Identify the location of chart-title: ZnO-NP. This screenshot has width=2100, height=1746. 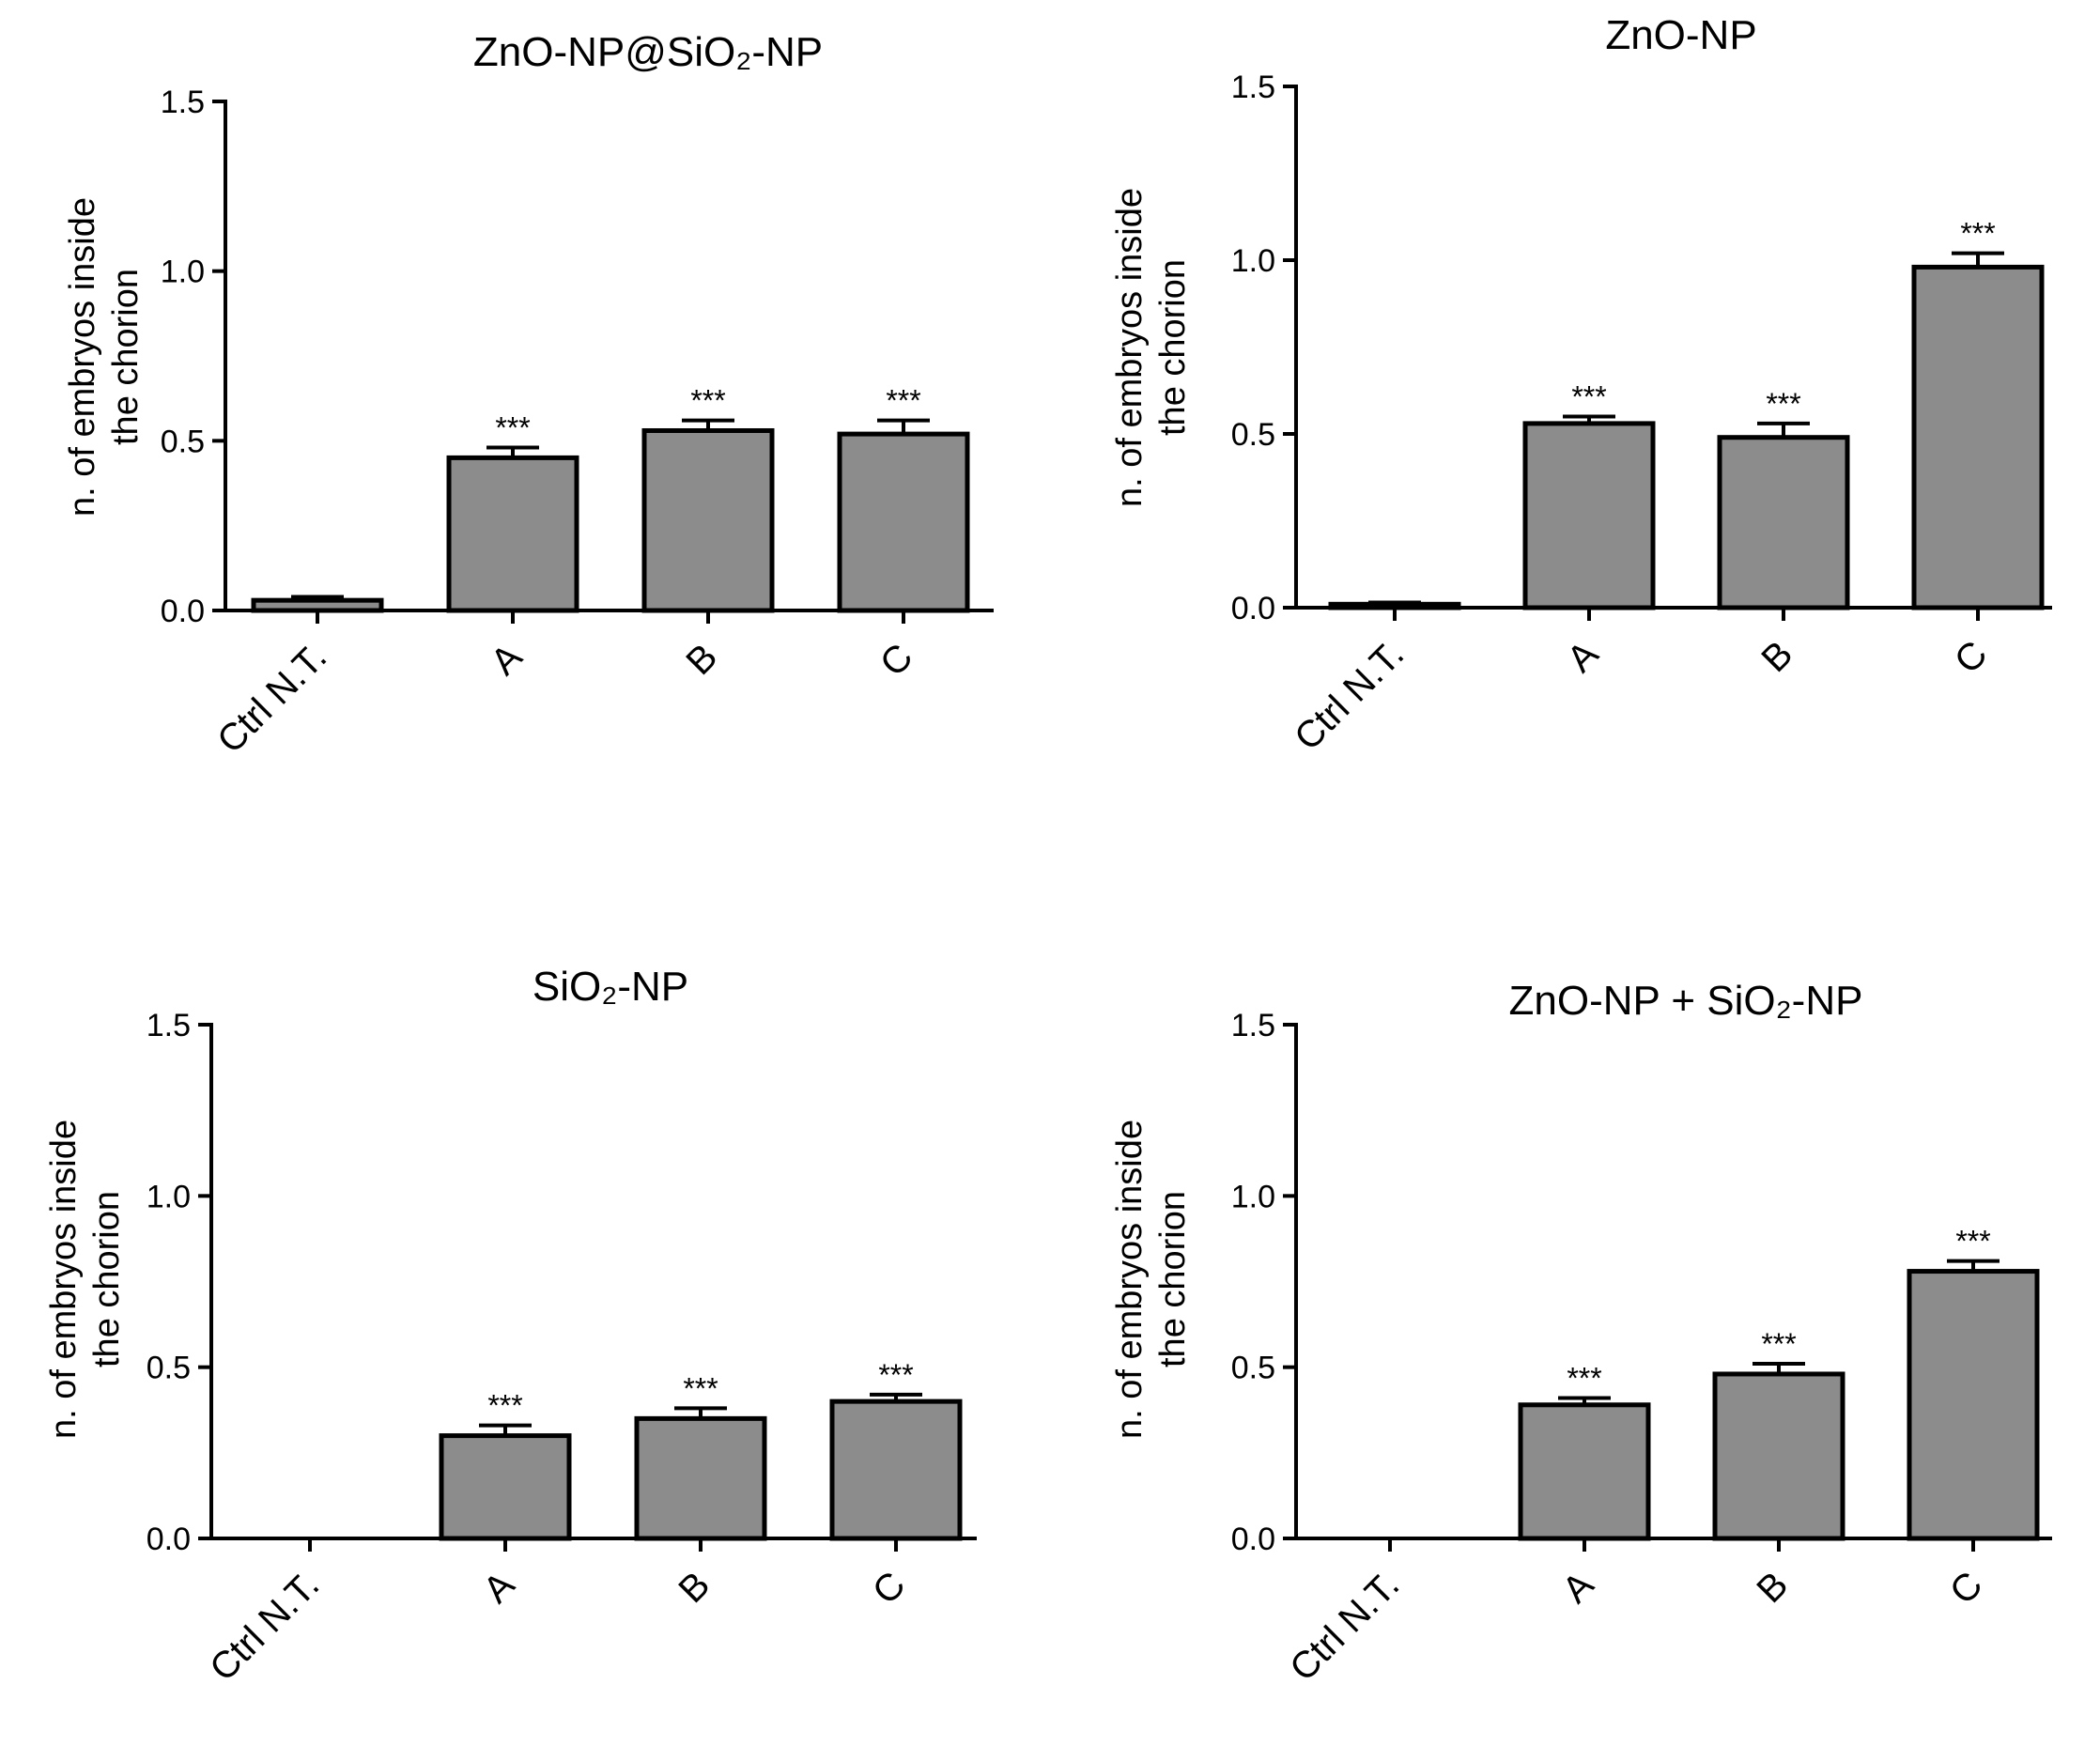
(1681, 35).